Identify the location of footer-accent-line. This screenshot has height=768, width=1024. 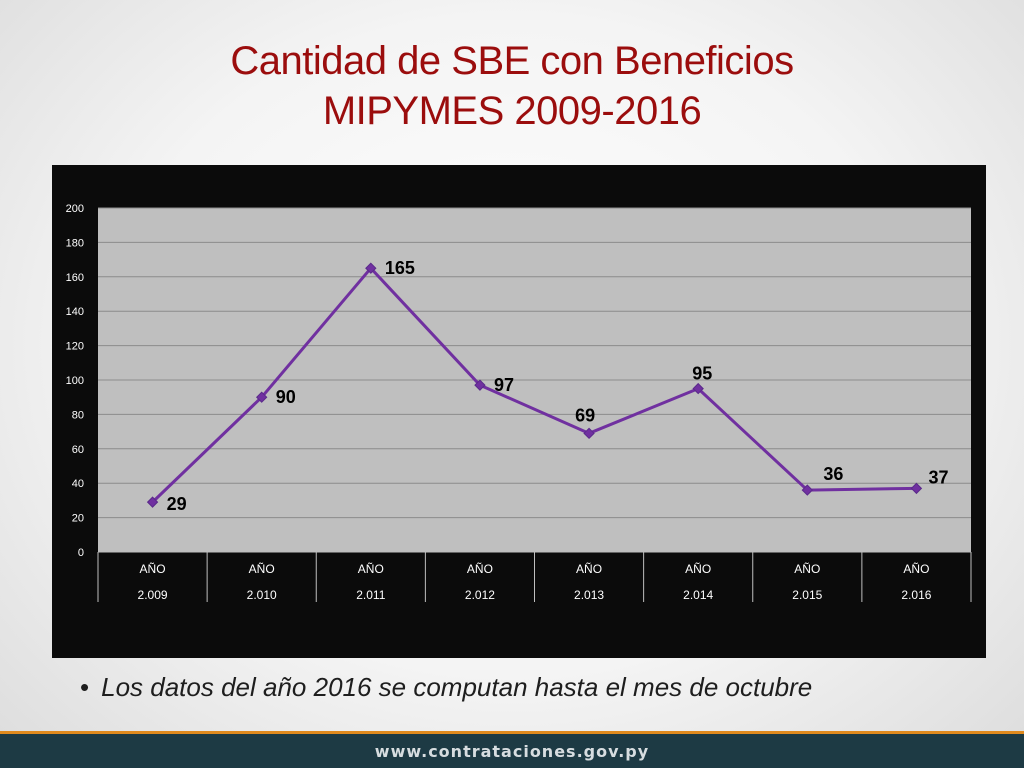
(512, 732).